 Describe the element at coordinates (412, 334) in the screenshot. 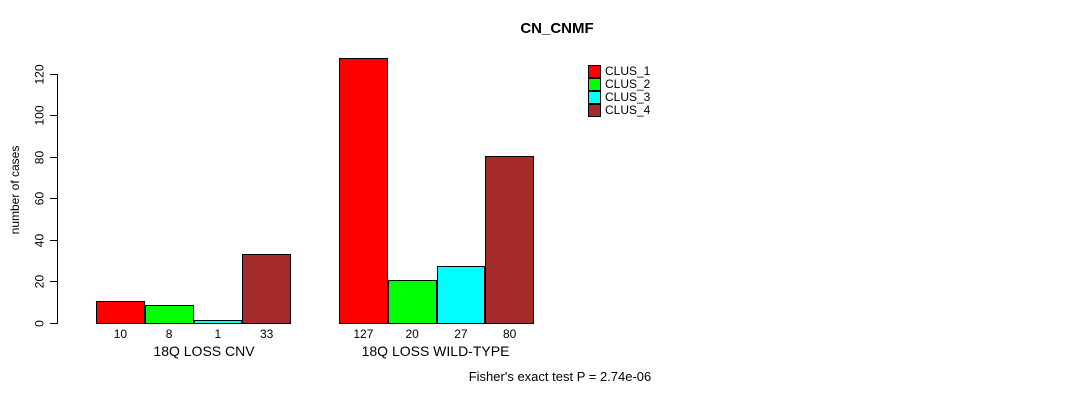

I see `bar-value-label: 20` at that location.